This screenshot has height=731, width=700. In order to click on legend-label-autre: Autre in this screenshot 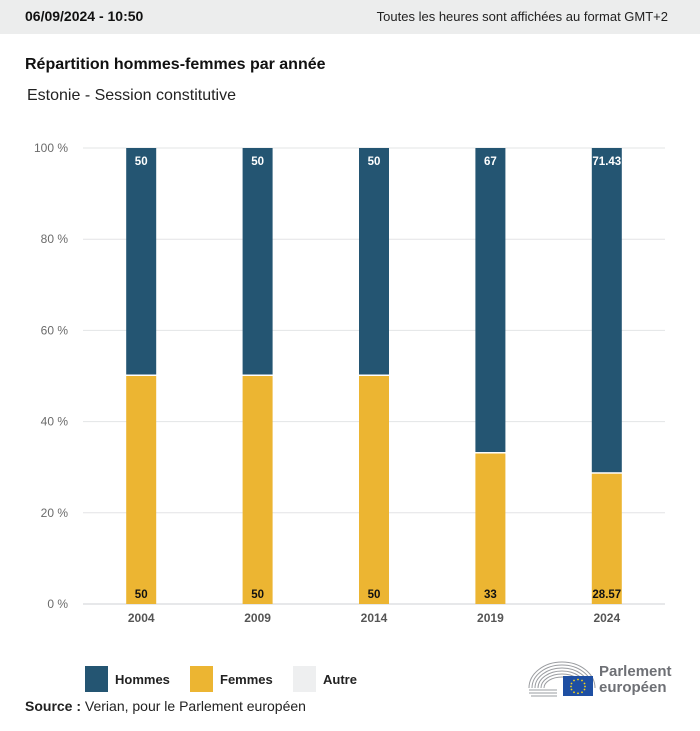, I will do `click(340, 679)`.